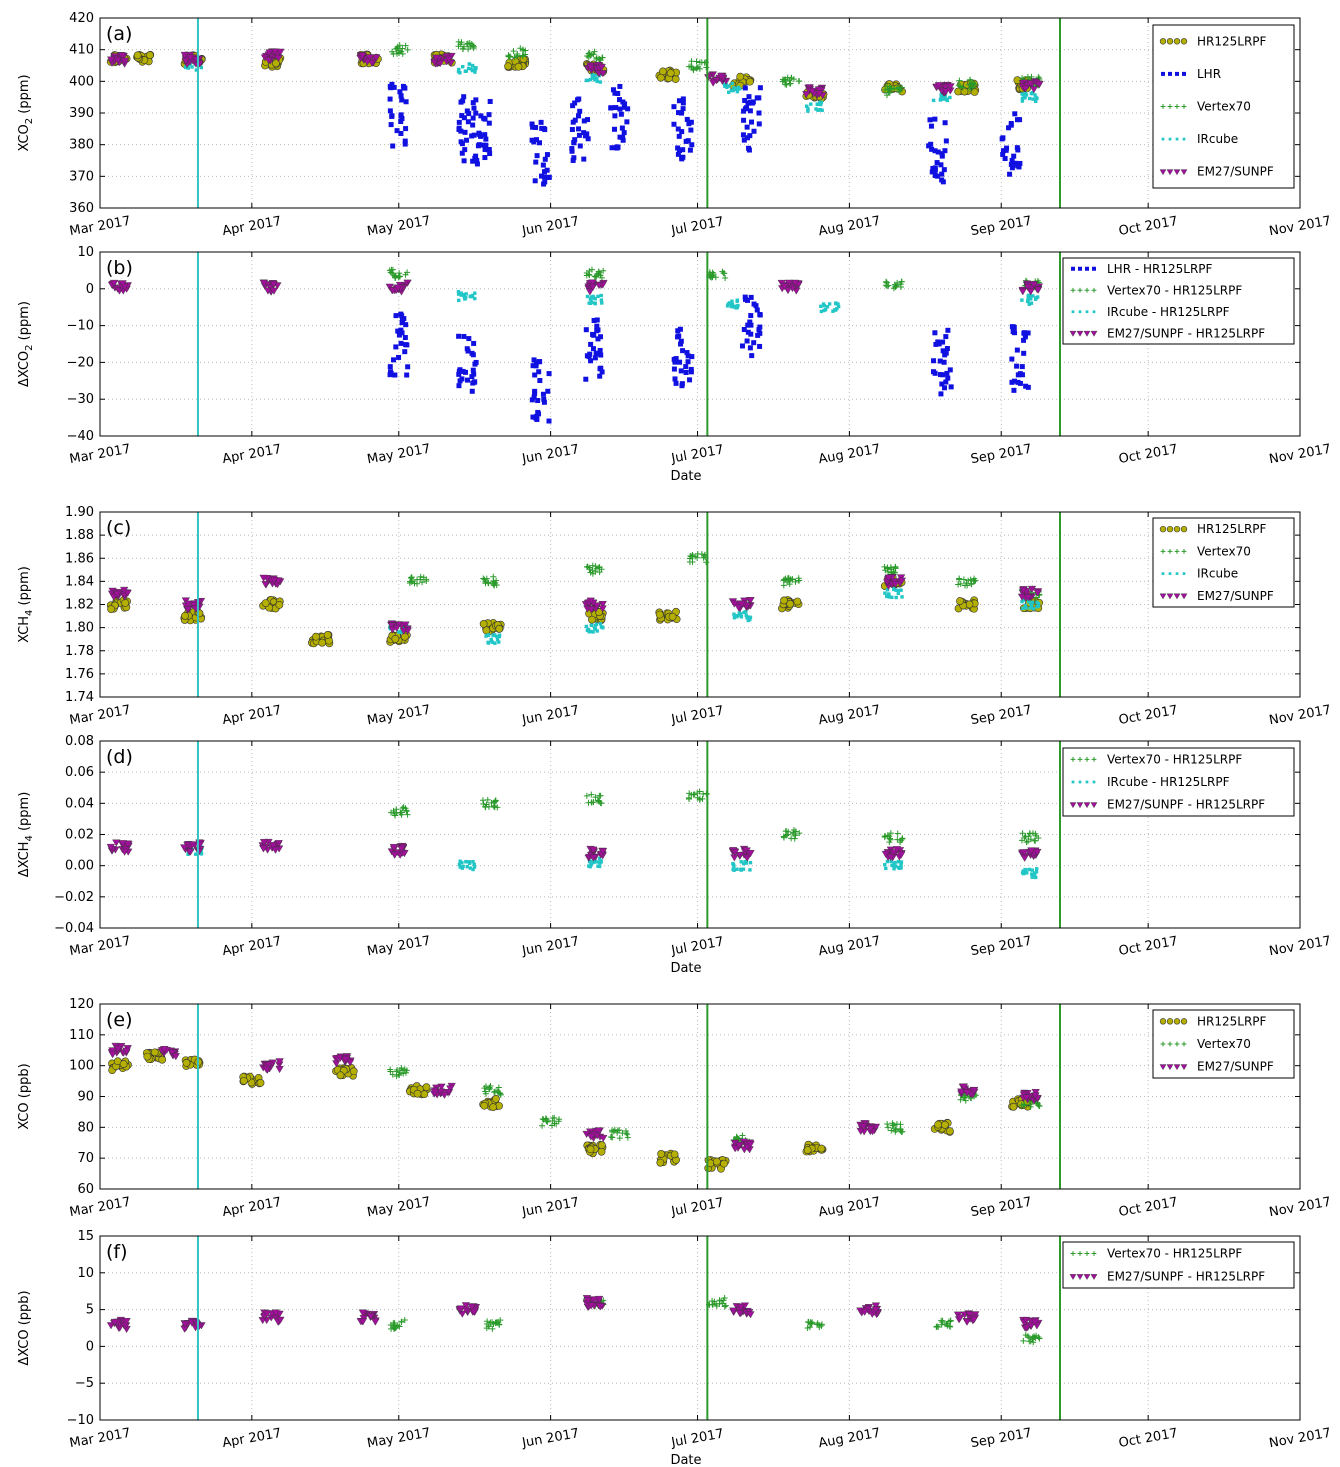 This screenshot has height=1467, width=1340. I want to click on legend-label: Vertex70, so click(1224, 107).